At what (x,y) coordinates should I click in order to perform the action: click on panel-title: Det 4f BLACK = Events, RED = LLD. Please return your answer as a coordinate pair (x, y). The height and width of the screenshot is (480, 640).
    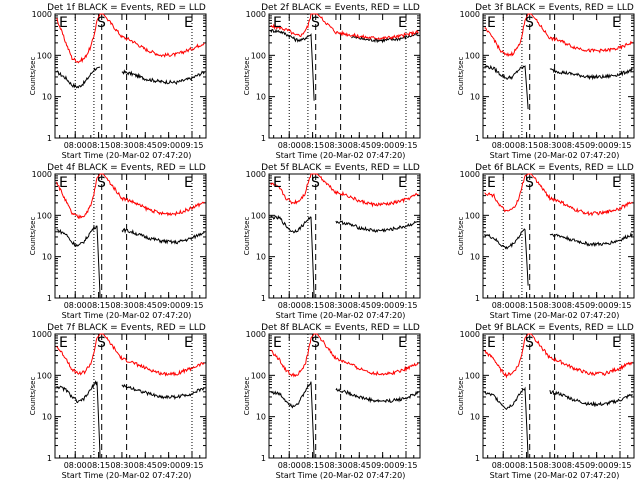
    Looking at the image, I should click on (126, 168).